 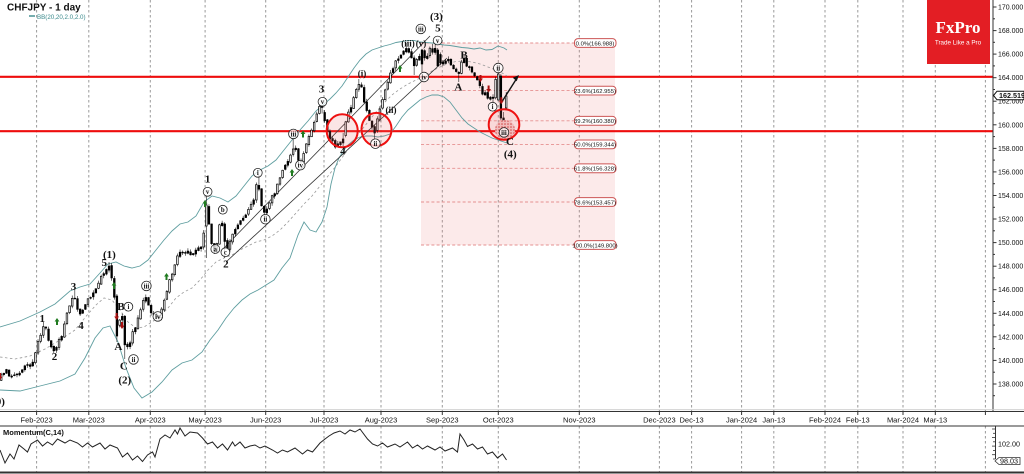 I want to click on svg-text: 148.000, so click(x=1010, y=267).